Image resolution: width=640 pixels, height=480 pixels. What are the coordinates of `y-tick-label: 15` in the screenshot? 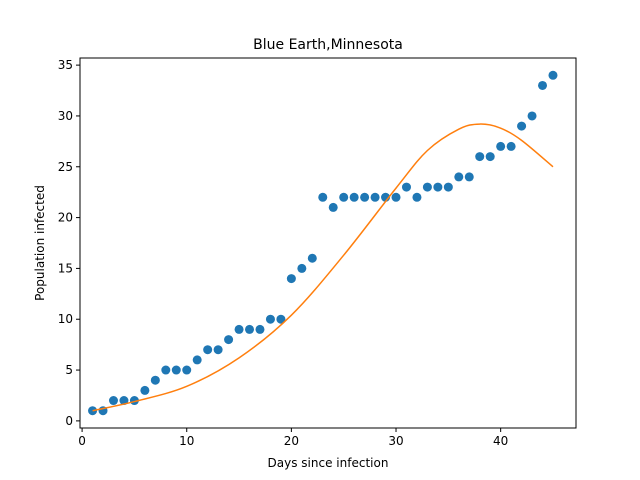 It's located at (65, 268).